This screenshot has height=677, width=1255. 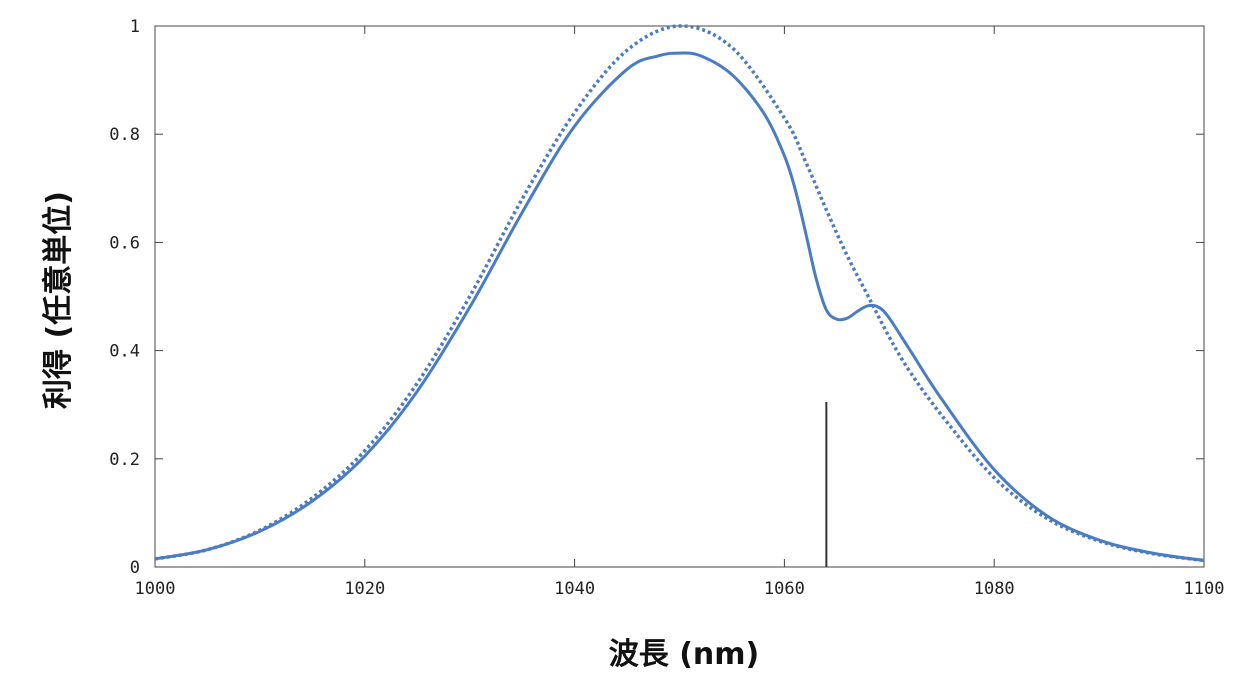 I want to click on y-tick-label: 0.2, so click(x=124, y=460).